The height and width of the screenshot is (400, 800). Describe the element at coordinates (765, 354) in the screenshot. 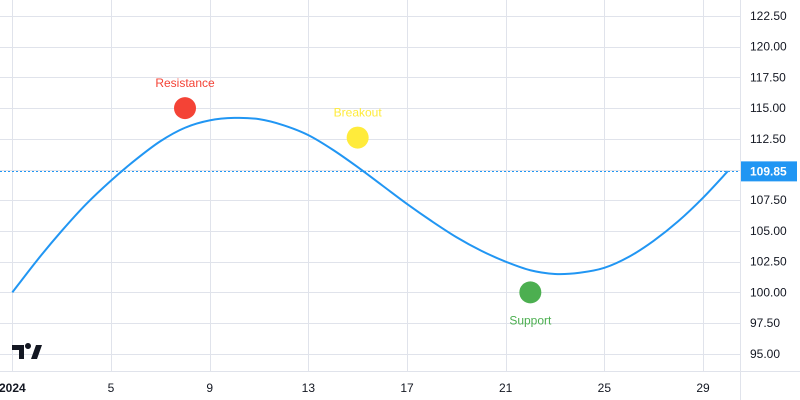

I see `y-tick-label: 95.00` at that location.